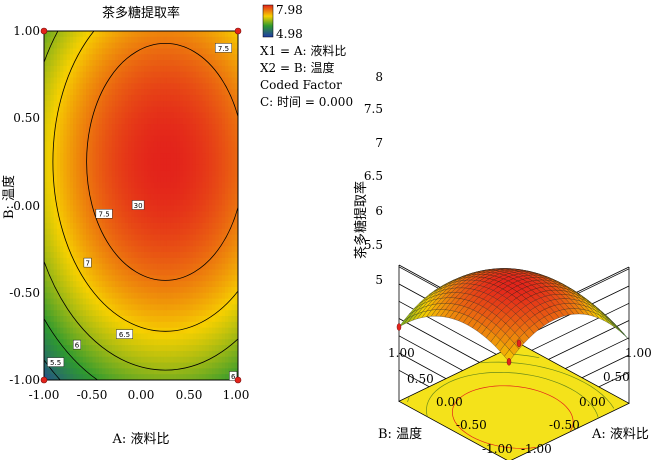 Image resolution: width=655 pixels, height=460 pixels. What do you see at coordinates (24, 293) in the screenshot?
I see `y-tick-label: -0.50` at bounding box center [24, 293].